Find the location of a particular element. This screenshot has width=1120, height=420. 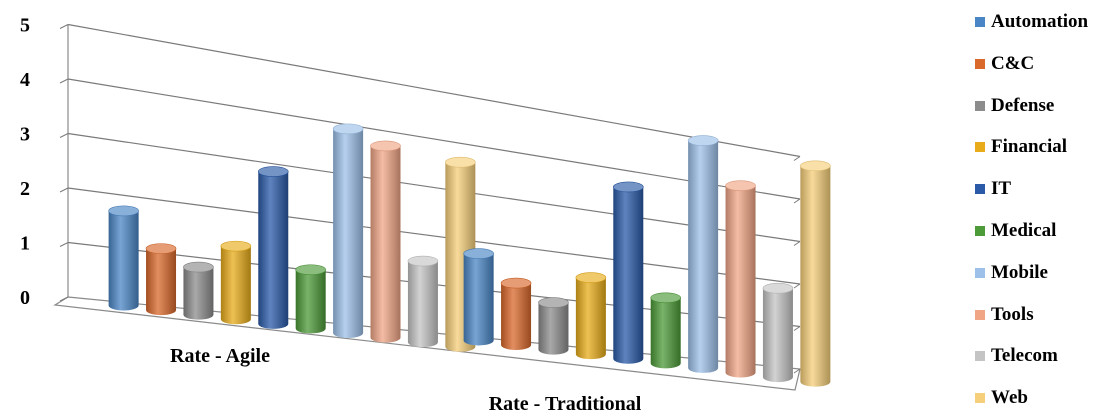

category-label-rate-agile: Rate - Agile is located at coordinates (220, 356).